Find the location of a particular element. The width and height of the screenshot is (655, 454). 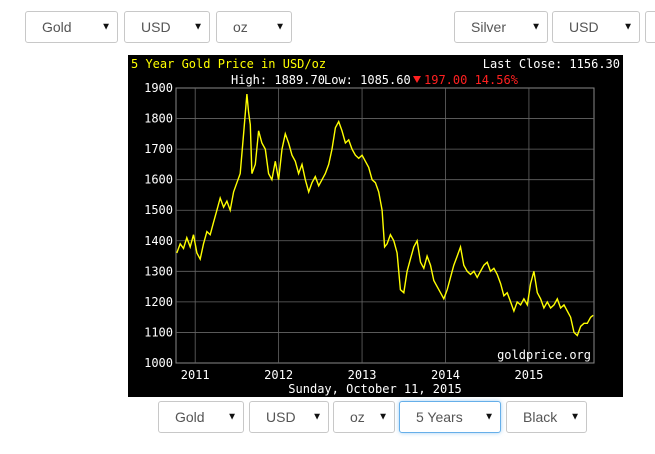

x-axis-ticks: 2011 2012 2013 2014 2015 is located at coordinates (362, 375).